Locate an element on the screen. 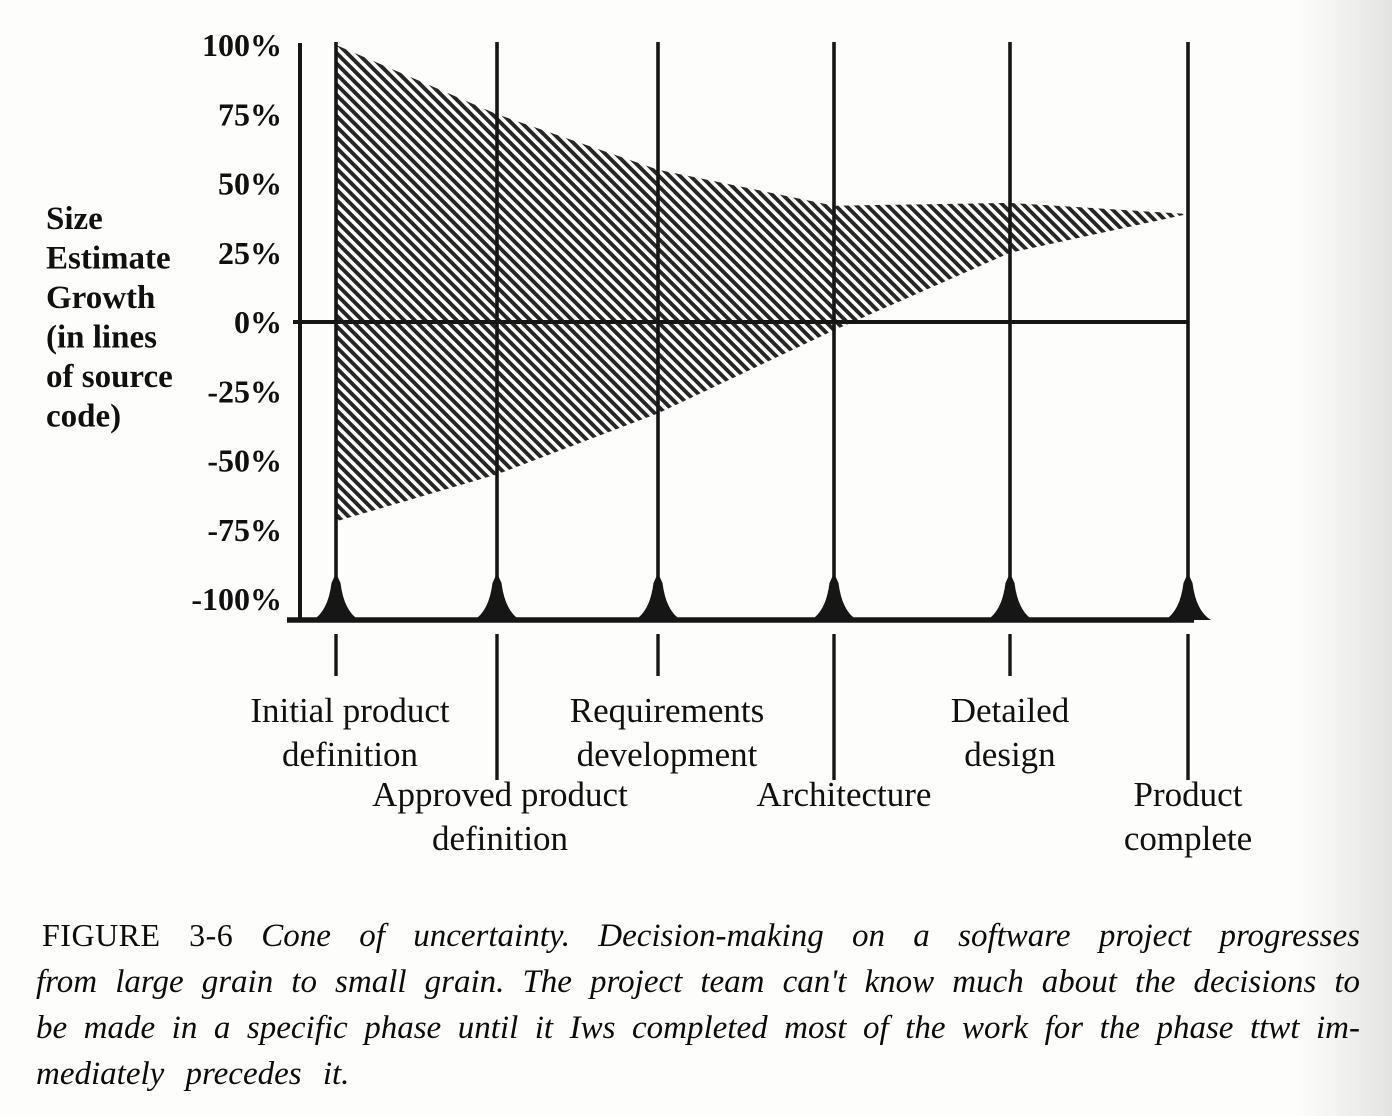 The width and height of the screenshot is (1392, 1116). y-axis-title: code) is located at coordinates (83, 417).